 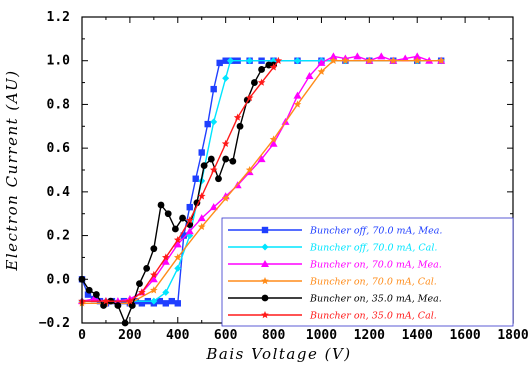 I want to click on x-tick-label: 1200, so click(x=369, y=335).